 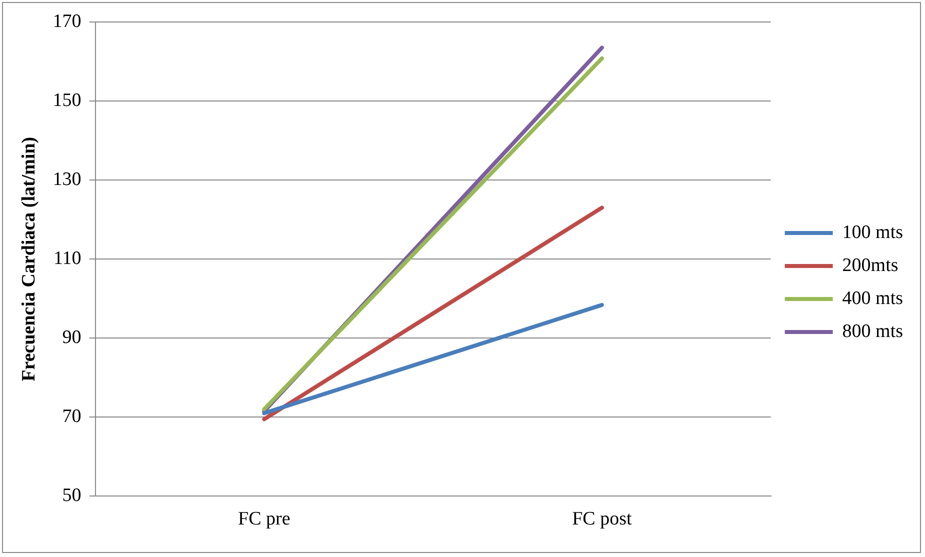 What do you see at coordinates (72, 417) in the screenshot?
I see `y-tick-label: 70` at bounding box center [72, 417].